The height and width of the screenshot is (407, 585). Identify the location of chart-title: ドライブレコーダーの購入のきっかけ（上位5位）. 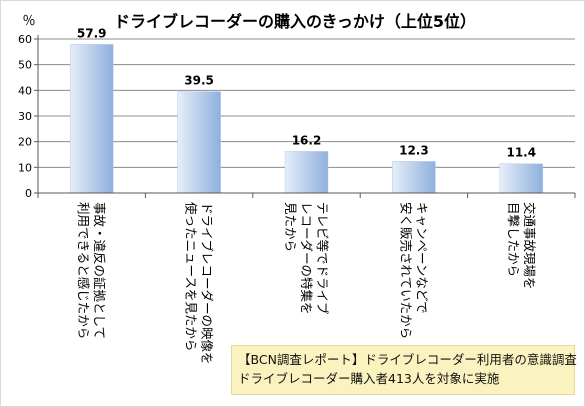
(295, 21).